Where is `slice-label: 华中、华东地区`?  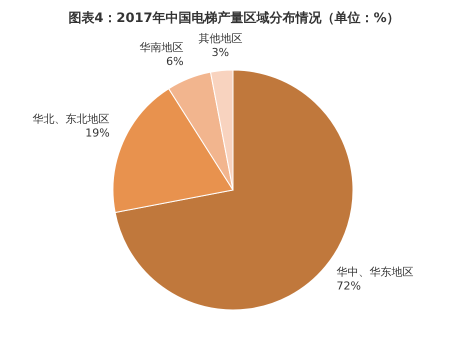 slice-label: 华中、华东地区 is located at coordinates (375, 272).